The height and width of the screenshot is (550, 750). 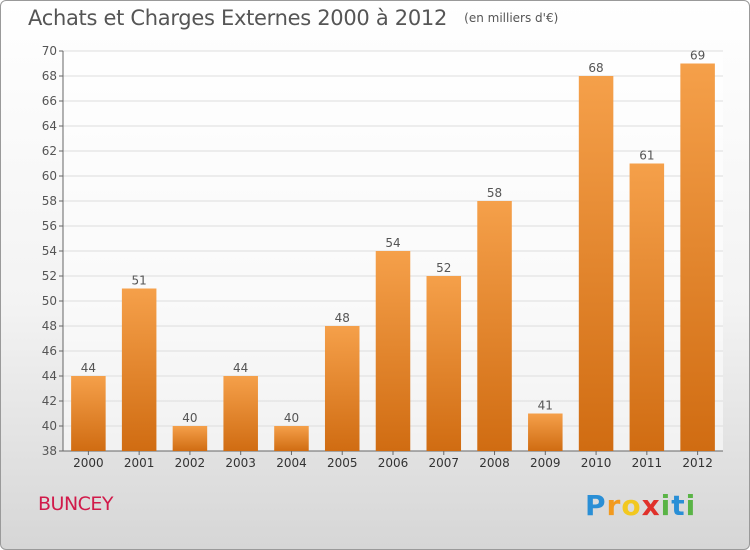 What do you see at coordinates (545, 406) in the screenshot?
I see `data-label: 41` at bounding box center [545, 406].